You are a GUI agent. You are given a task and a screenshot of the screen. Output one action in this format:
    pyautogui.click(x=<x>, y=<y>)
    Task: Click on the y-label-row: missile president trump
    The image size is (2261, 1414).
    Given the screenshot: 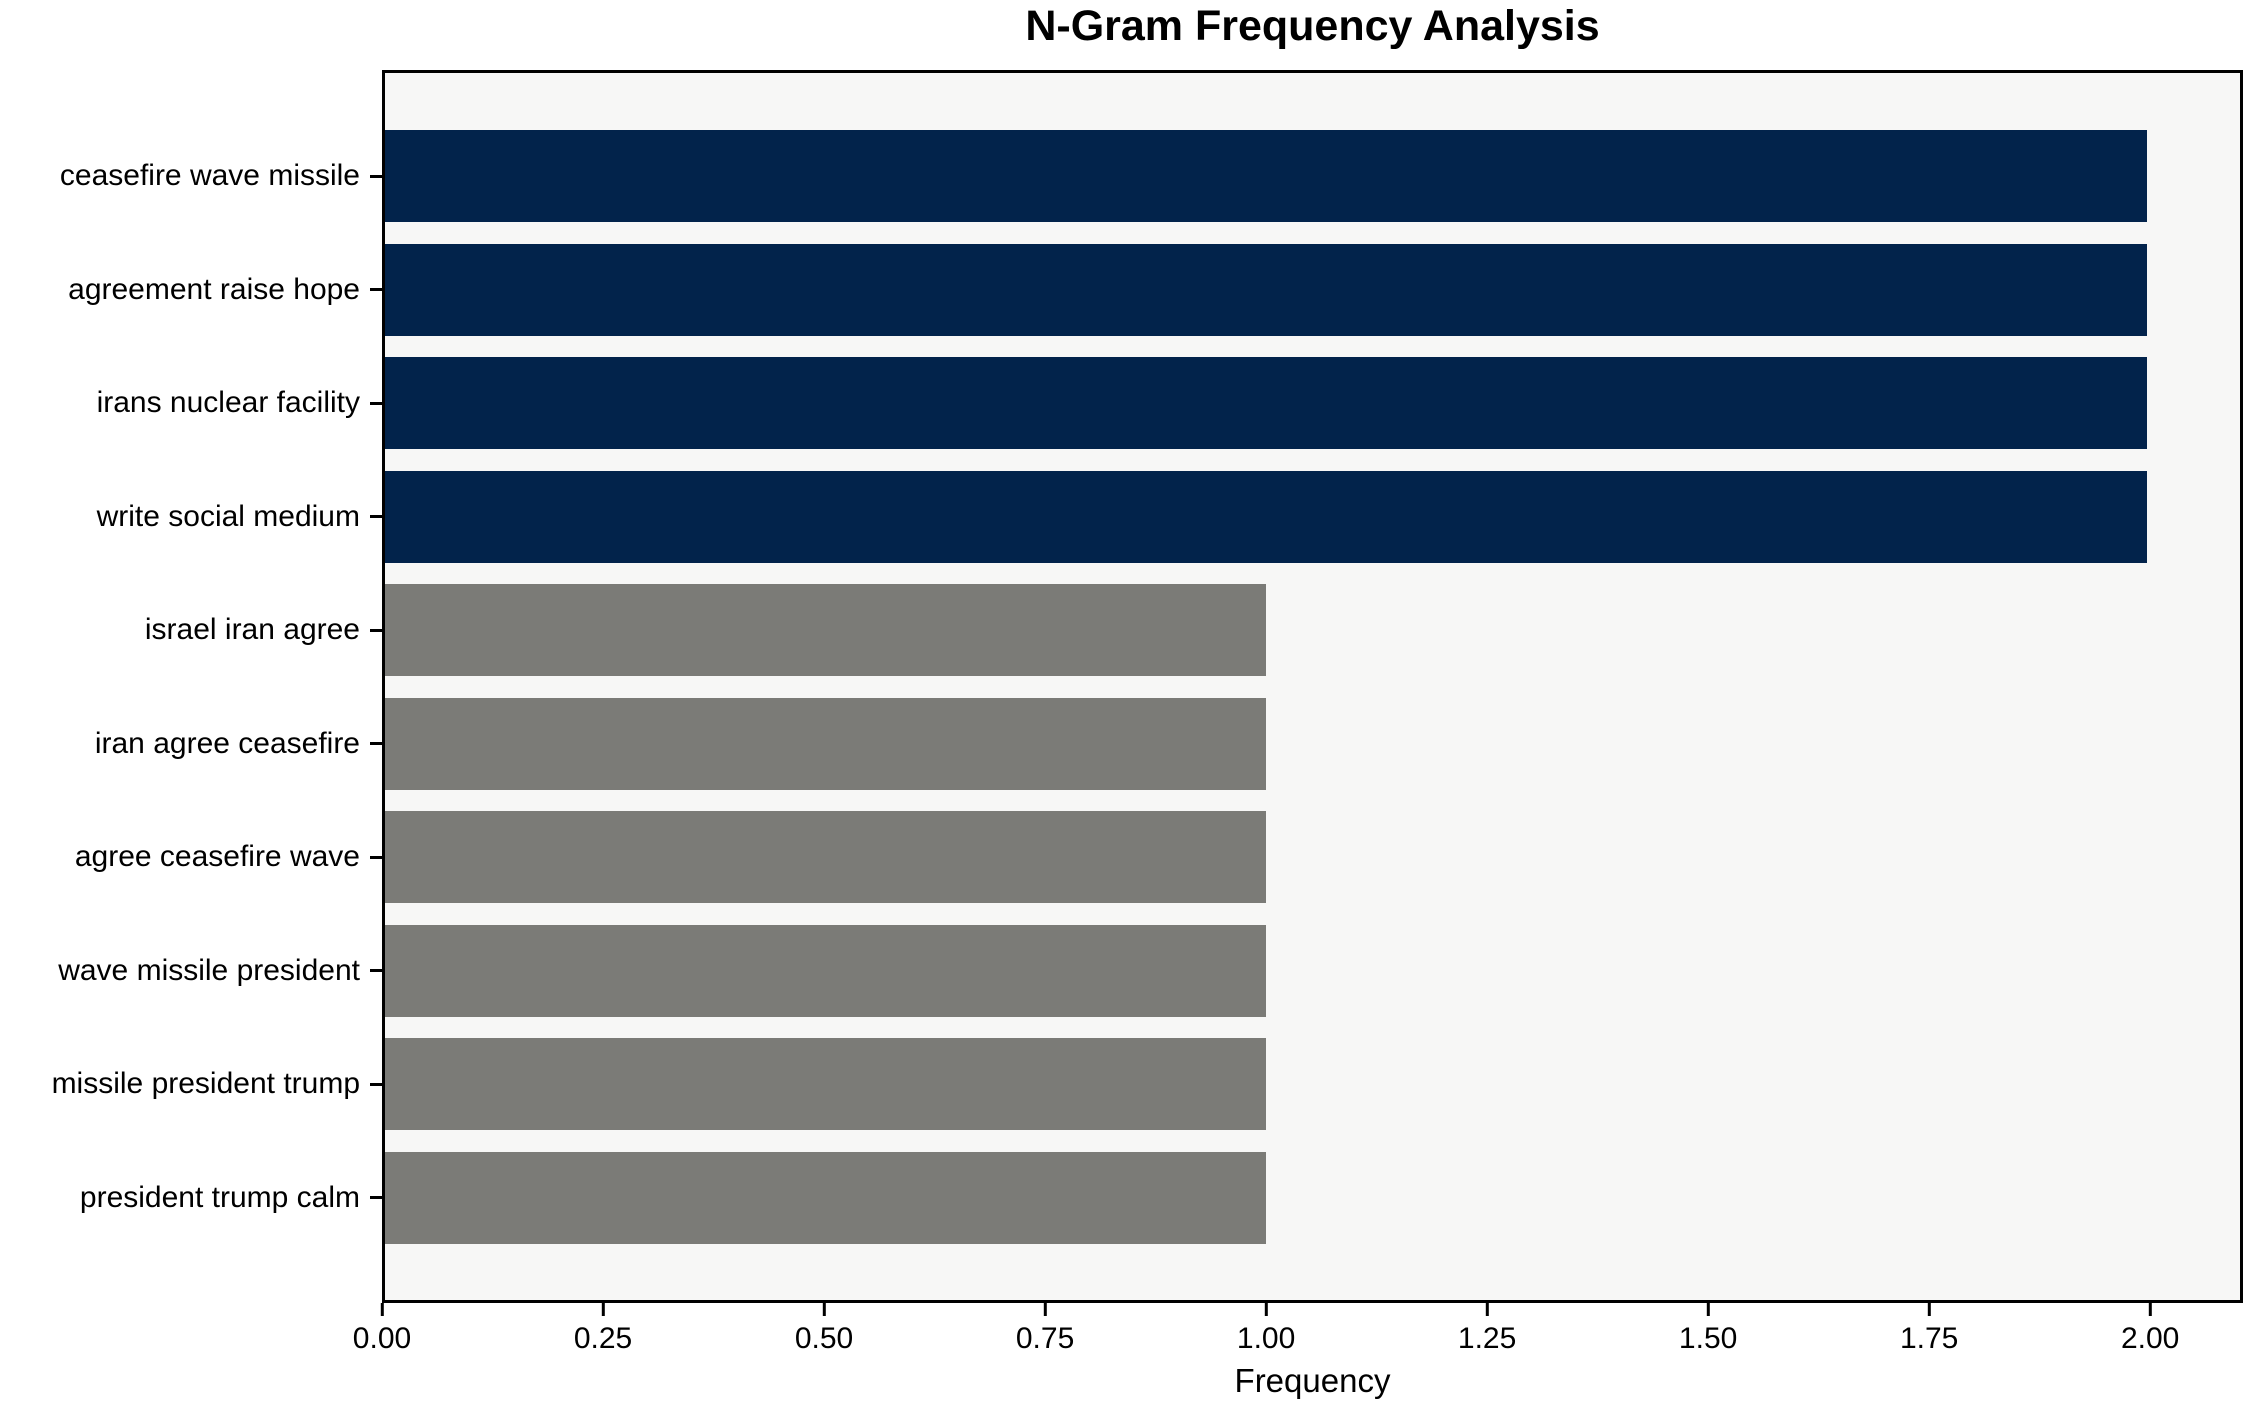 What is the action you would take?
    pyautogui.click(x=191, y=1084)
    